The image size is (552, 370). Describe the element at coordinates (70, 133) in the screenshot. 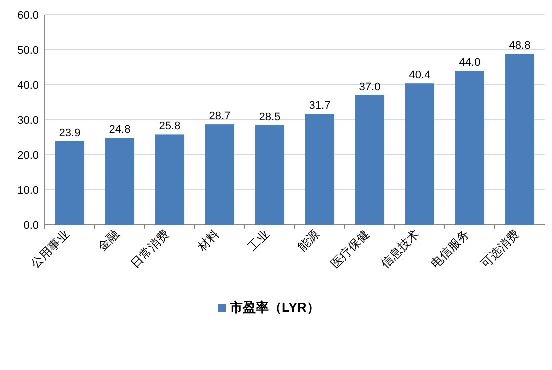

I see `data-label: 23.9` at that location.